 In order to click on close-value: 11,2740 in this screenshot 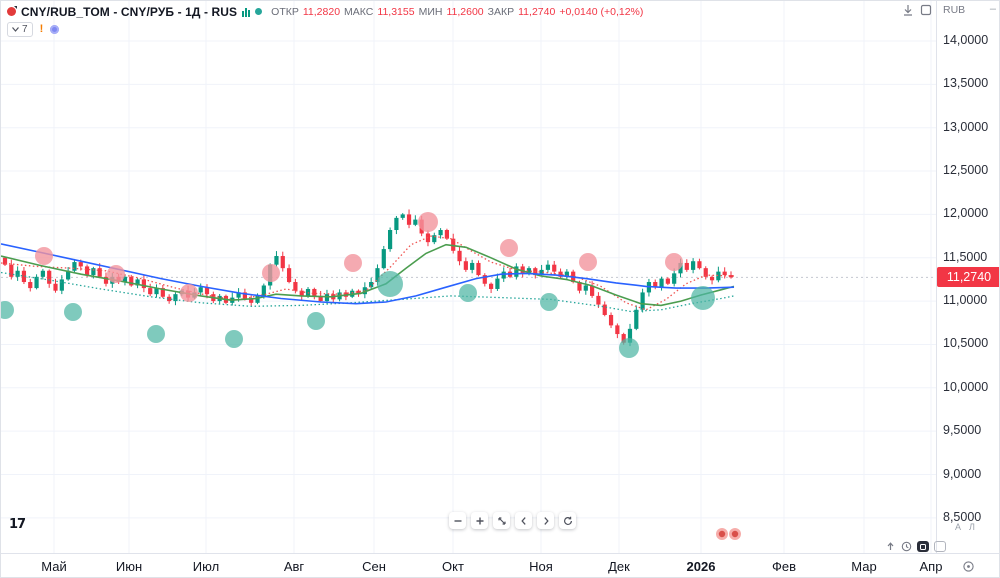, I will do `click(537, 11)`.